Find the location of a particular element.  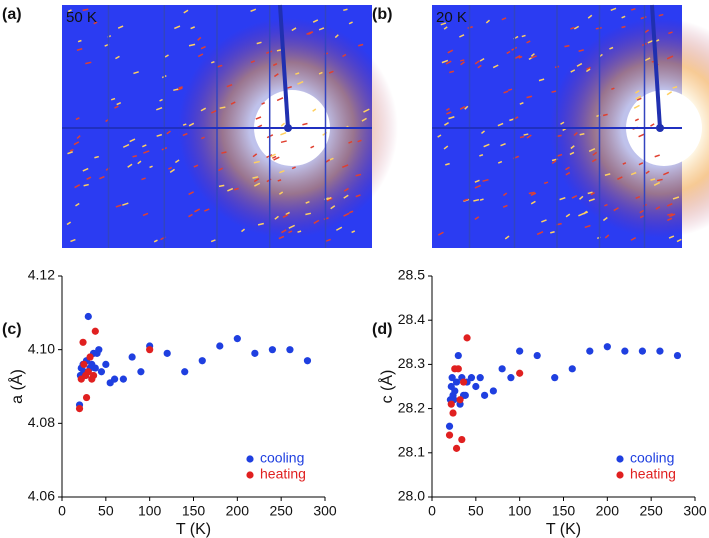

x-axis-label: T (K) is located at coordinates (193, 529).